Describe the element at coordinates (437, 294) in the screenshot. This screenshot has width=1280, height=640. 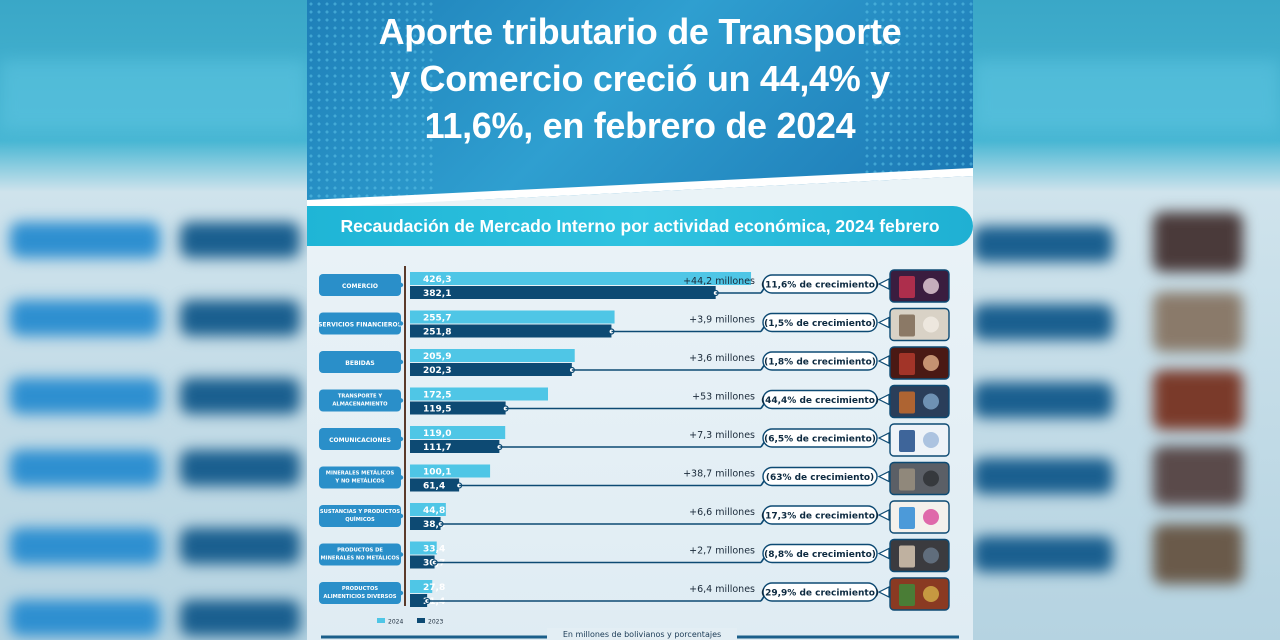
I see `bar-label-2023: 382,1` at that location.